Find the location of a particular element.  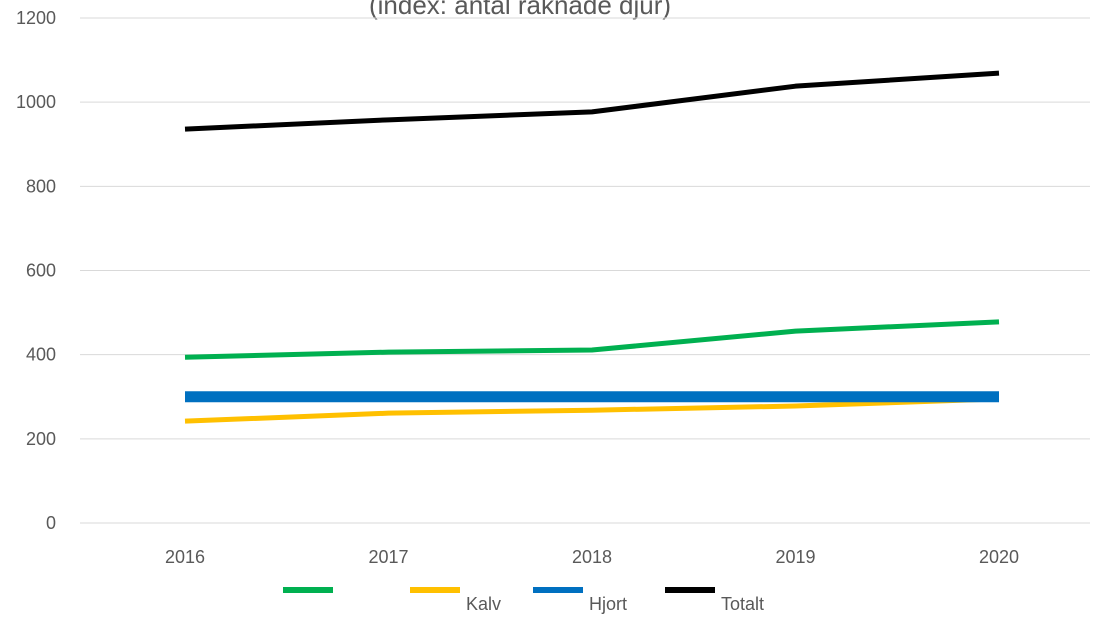

legend-label: Kalv is located at coordinates (483, 604).